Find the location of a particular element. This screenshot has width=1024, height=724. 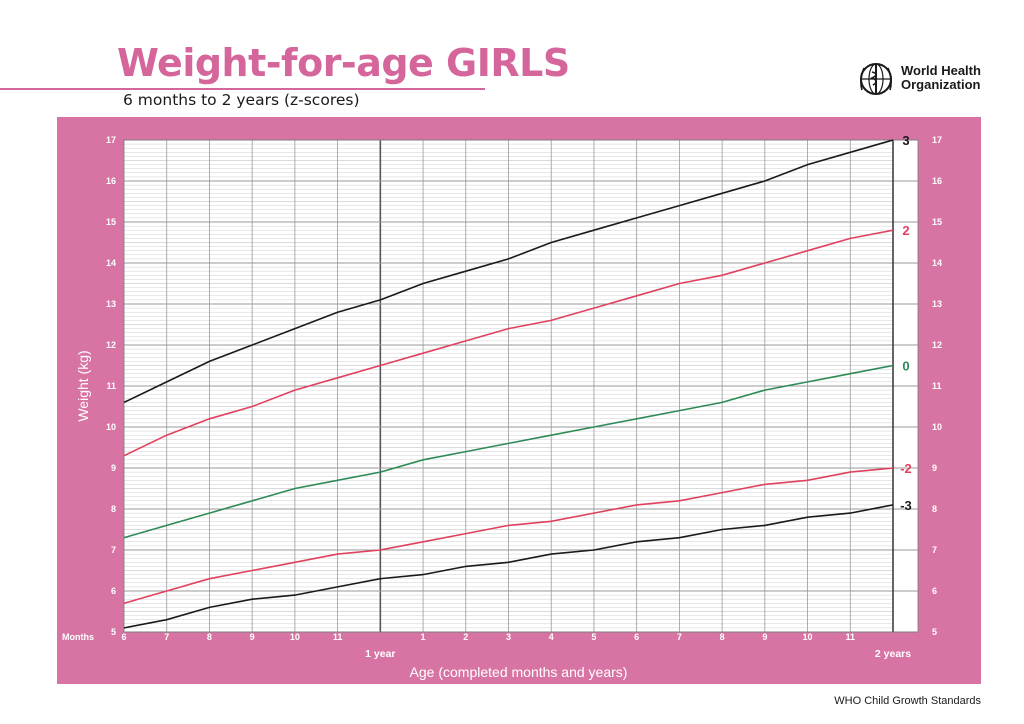

x-year-label: 2 years is located at coordinates (893, 654).